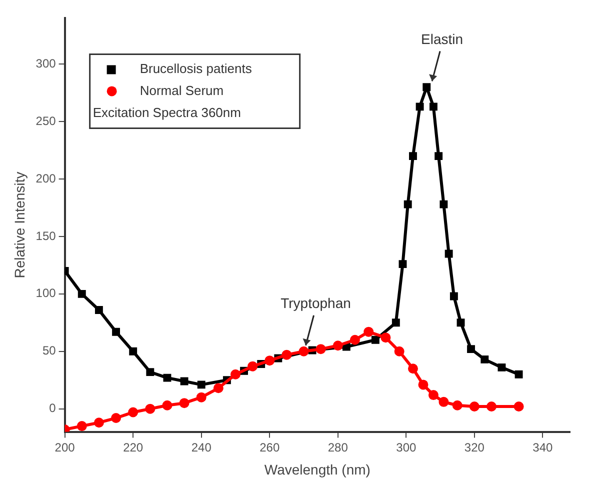 Image resolution: width=592 pixels, height=491 pixels. What do you see at coordinates (46, 178) in the screenshot?
I see `y-tick-label: 200` at bounding box center [46, 178].